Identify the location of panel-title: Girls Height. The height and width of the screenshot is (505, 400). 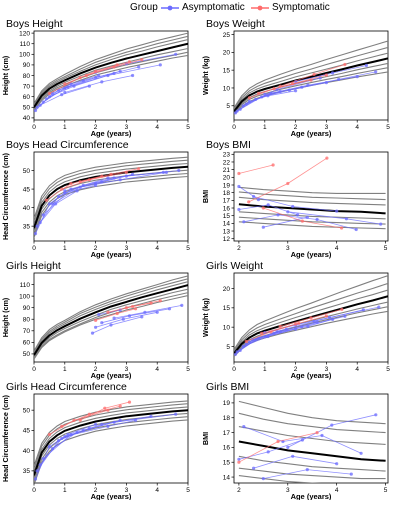
(33, 266).